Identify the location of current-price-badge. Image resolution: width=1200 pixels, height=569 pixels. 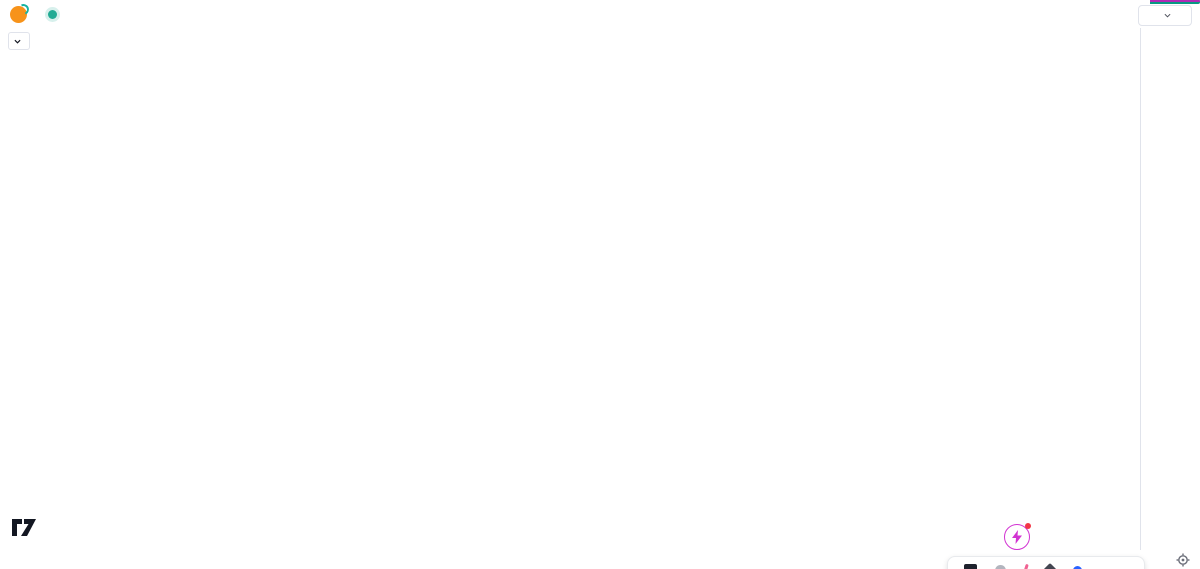
(1171, 2).